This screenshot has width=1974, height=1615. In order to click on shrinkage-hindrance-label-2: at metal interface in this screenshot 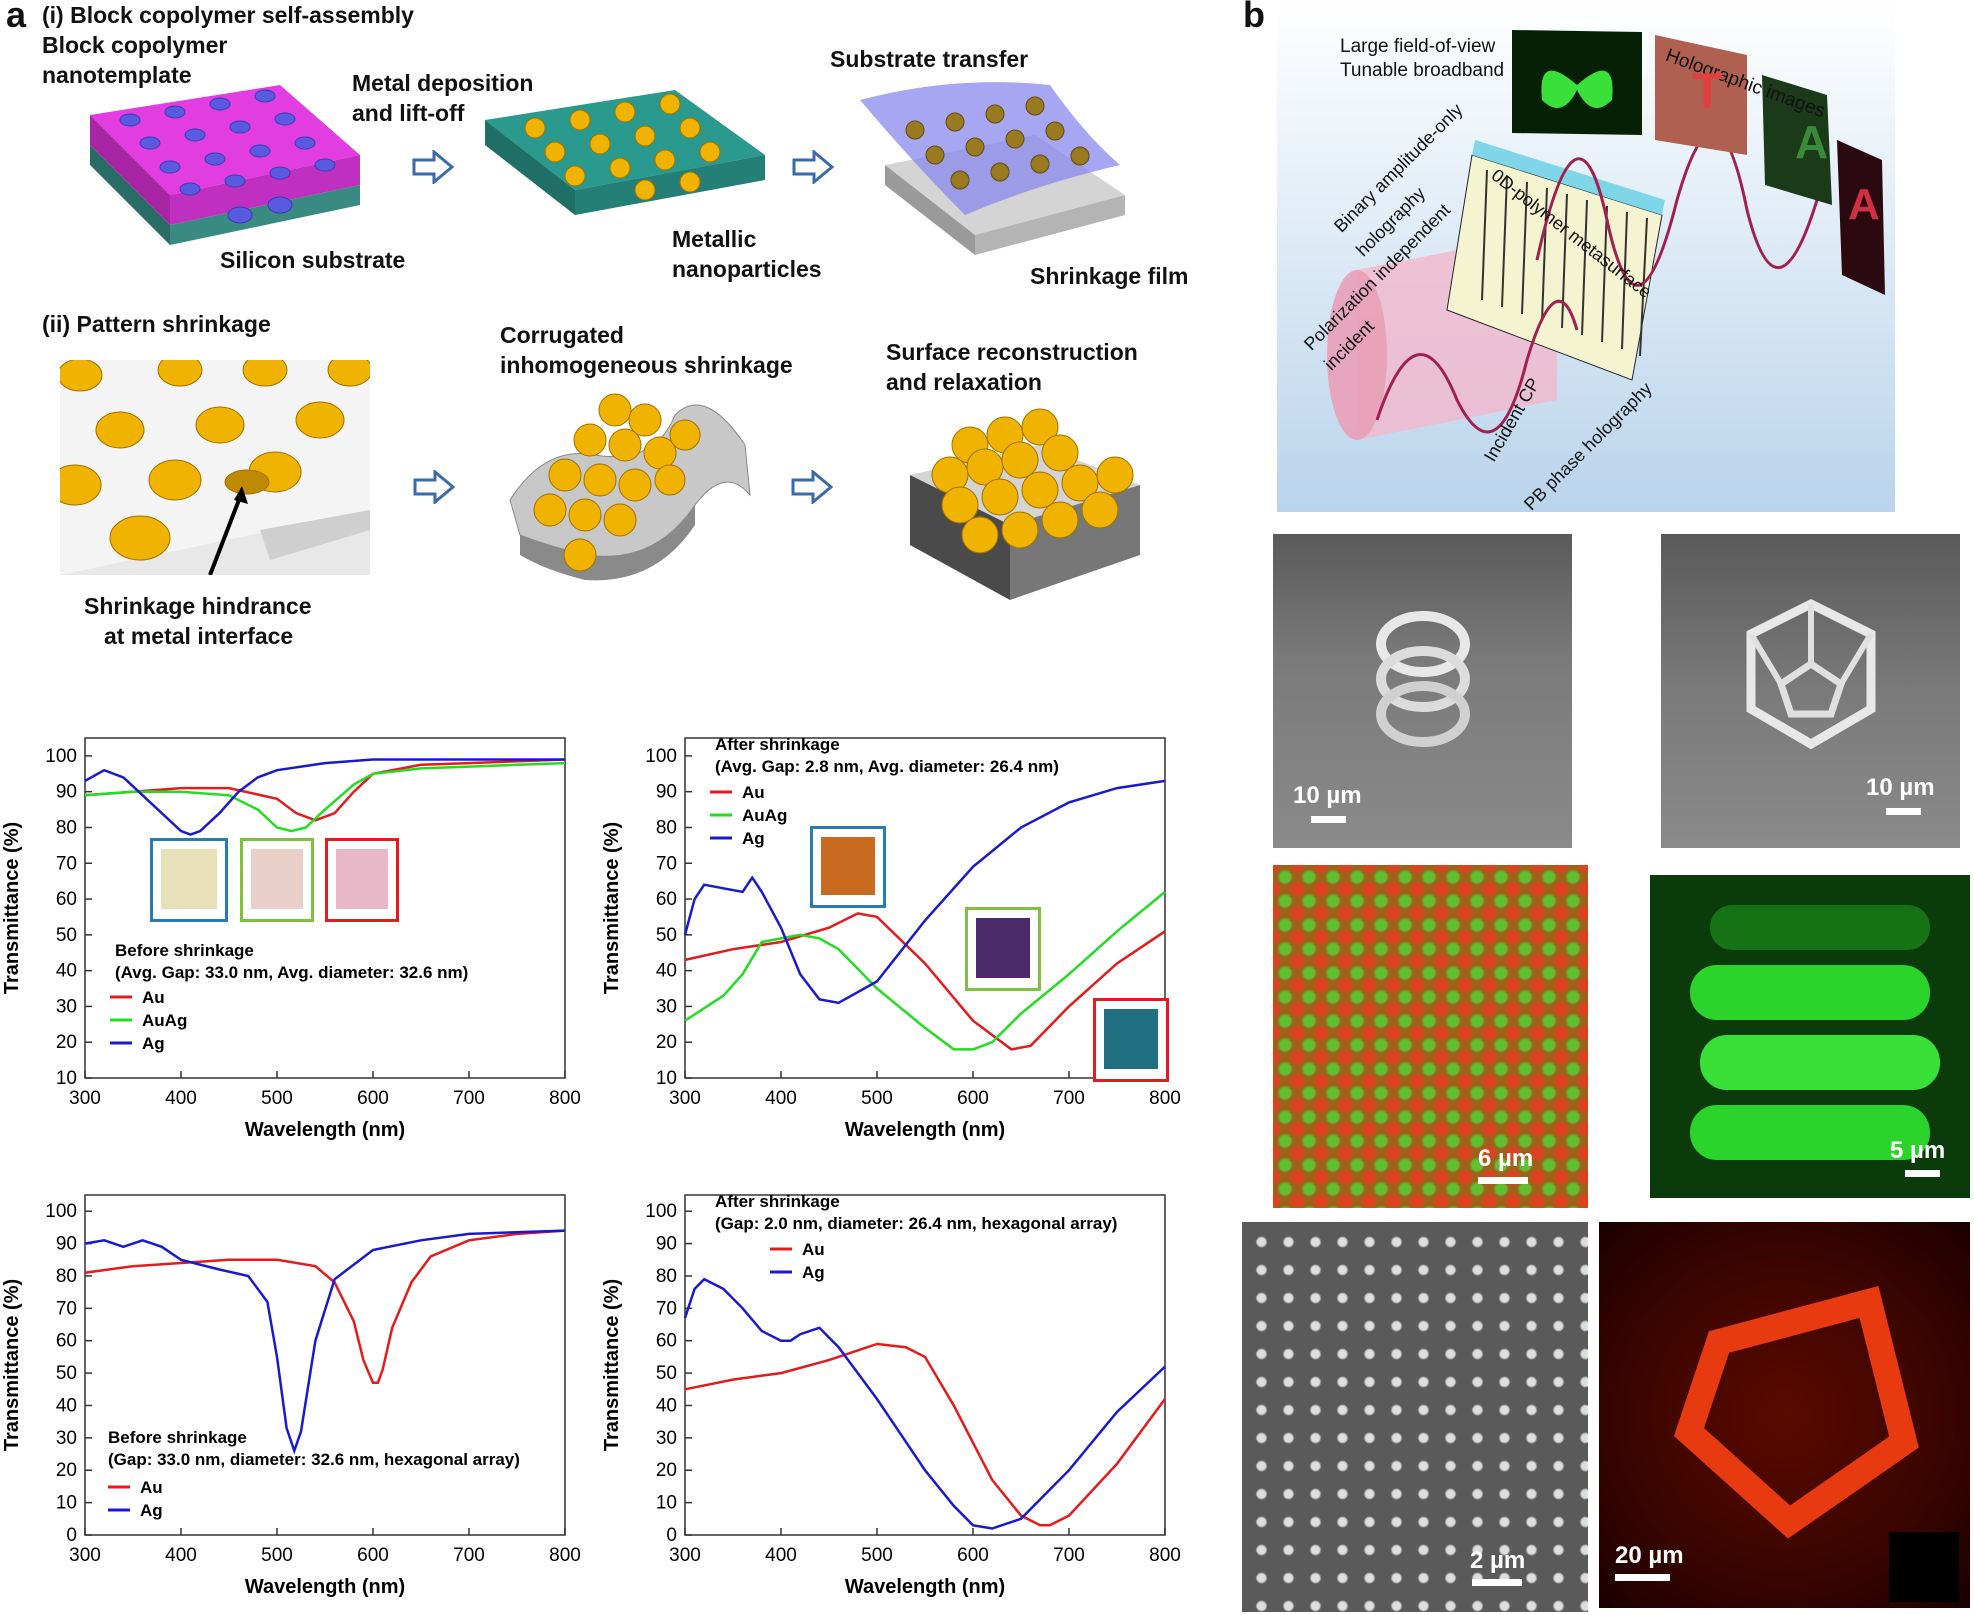, I will do `click(199, 636)`.